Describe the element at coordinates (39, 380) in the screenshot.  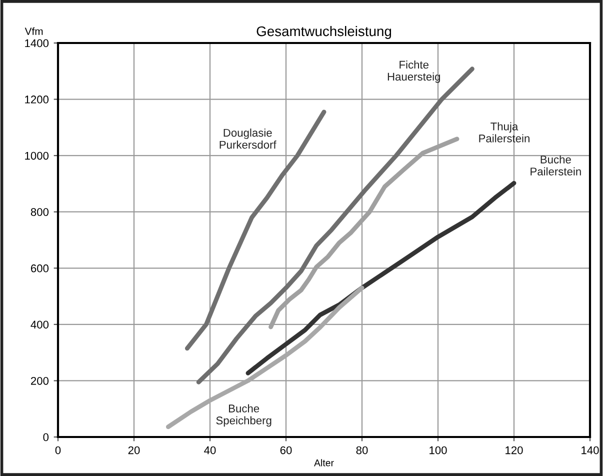
I see `y-tick-label: 200` at that location.